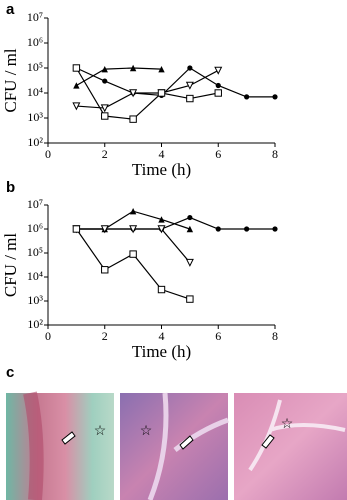 The height and width of the screenshot is (500, 347). Describe the element at coordinates (10, 9) in the screenshot. I see `panel-label: a` at that location.